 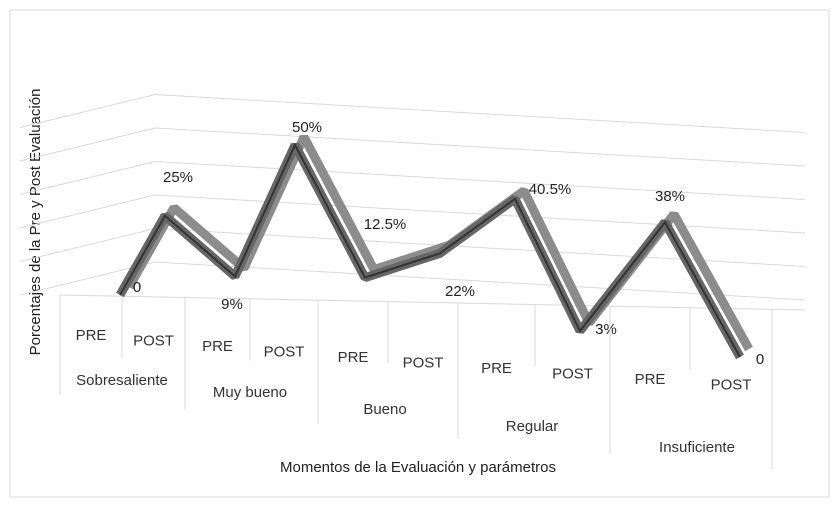 I want to click on y-axis-title: Porcentajes de la Pre y Post Evaluación, so click(x=35, y=222).